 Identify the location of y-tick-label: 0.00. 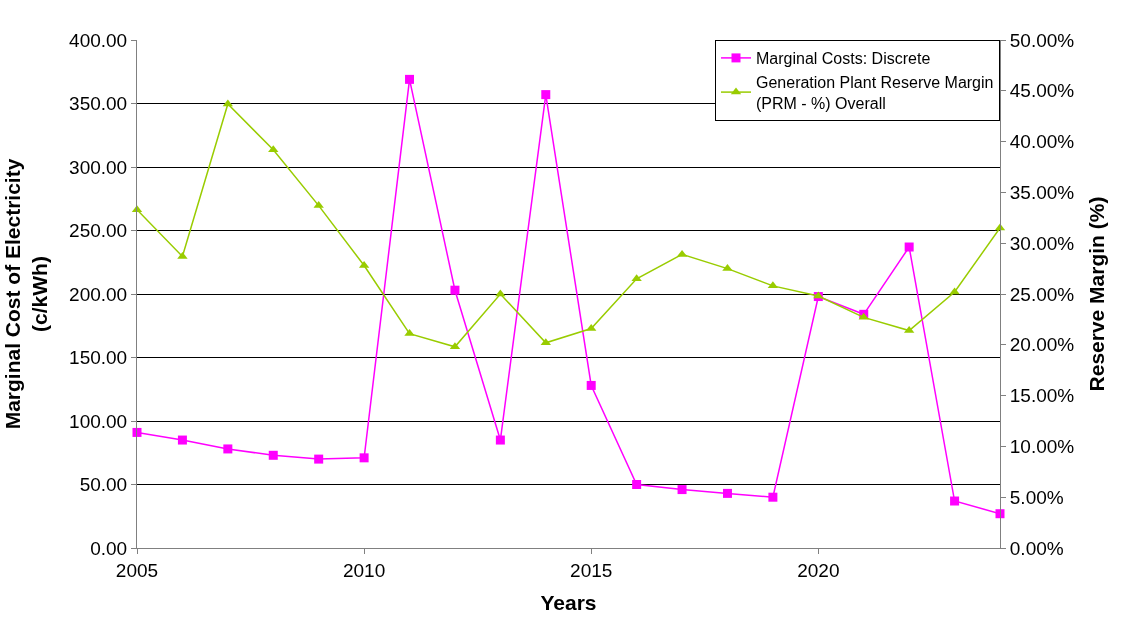
(109, 548).